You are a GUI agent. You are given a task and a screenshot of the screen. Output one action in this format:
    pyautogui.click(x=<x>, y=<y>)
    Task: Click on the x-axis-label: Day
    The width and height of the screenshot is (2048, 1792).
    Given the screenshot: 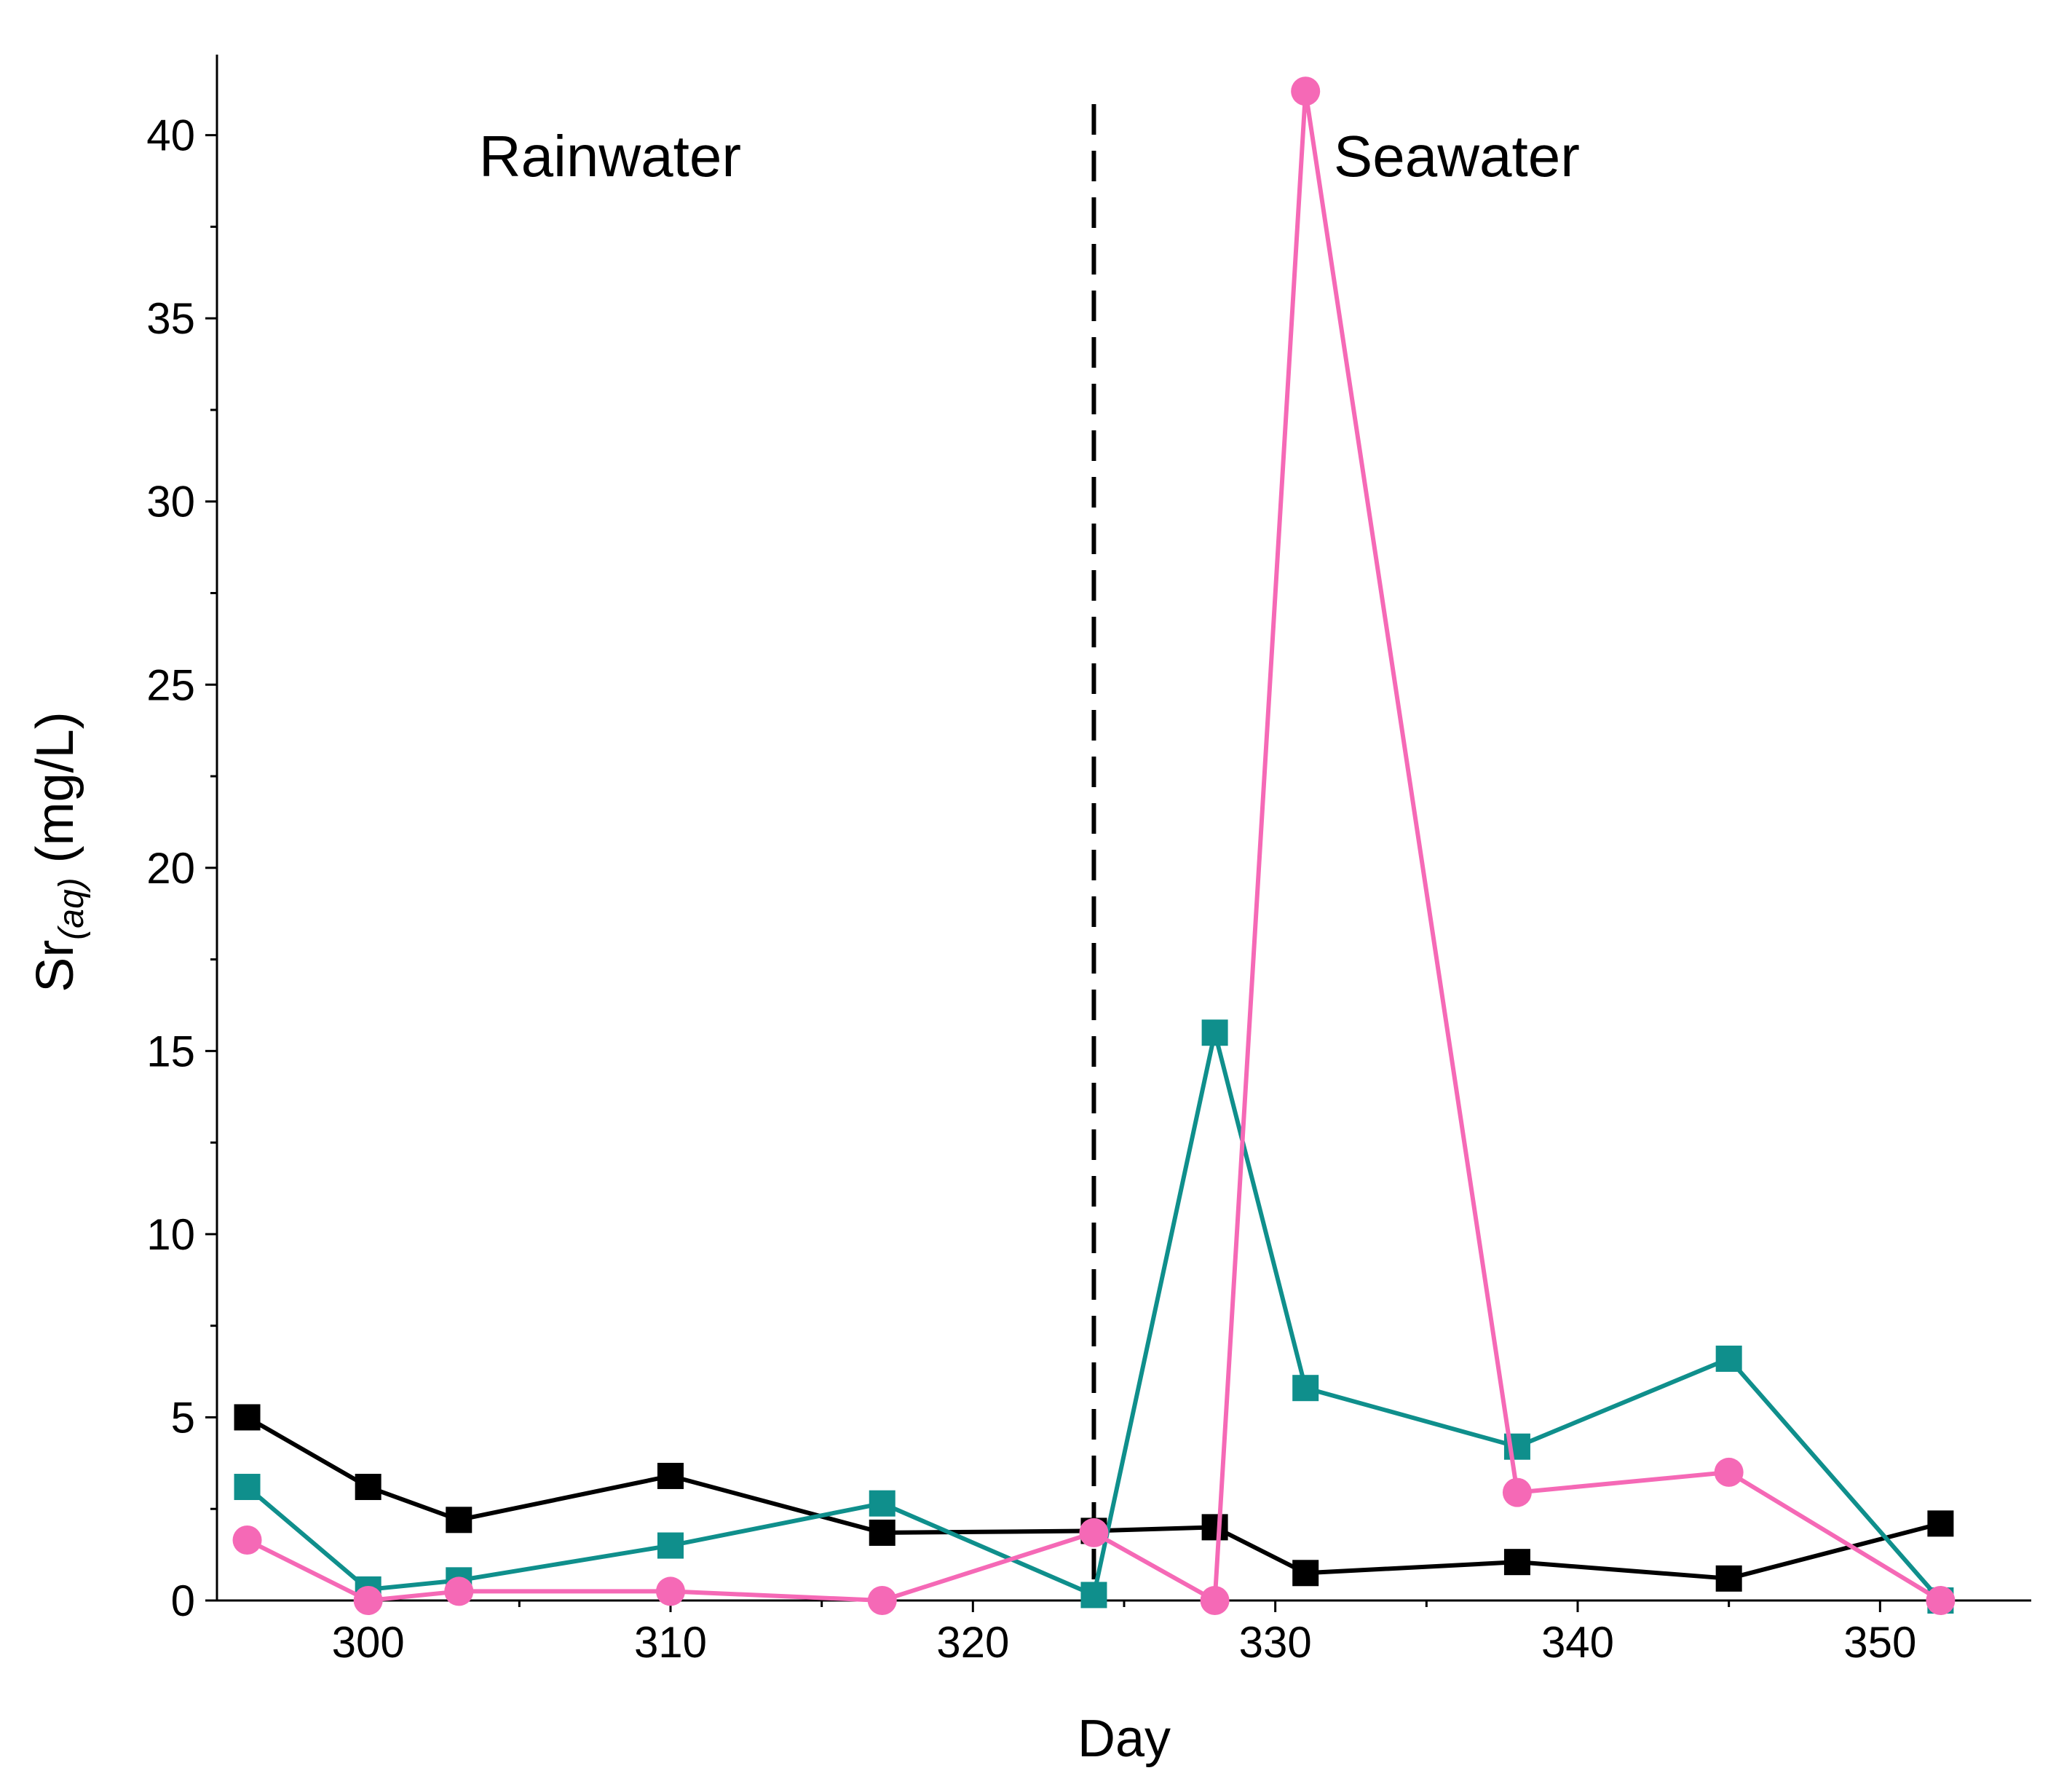 What is the action you would take?
    pyautogui.click(x=1124, y=1739)
    